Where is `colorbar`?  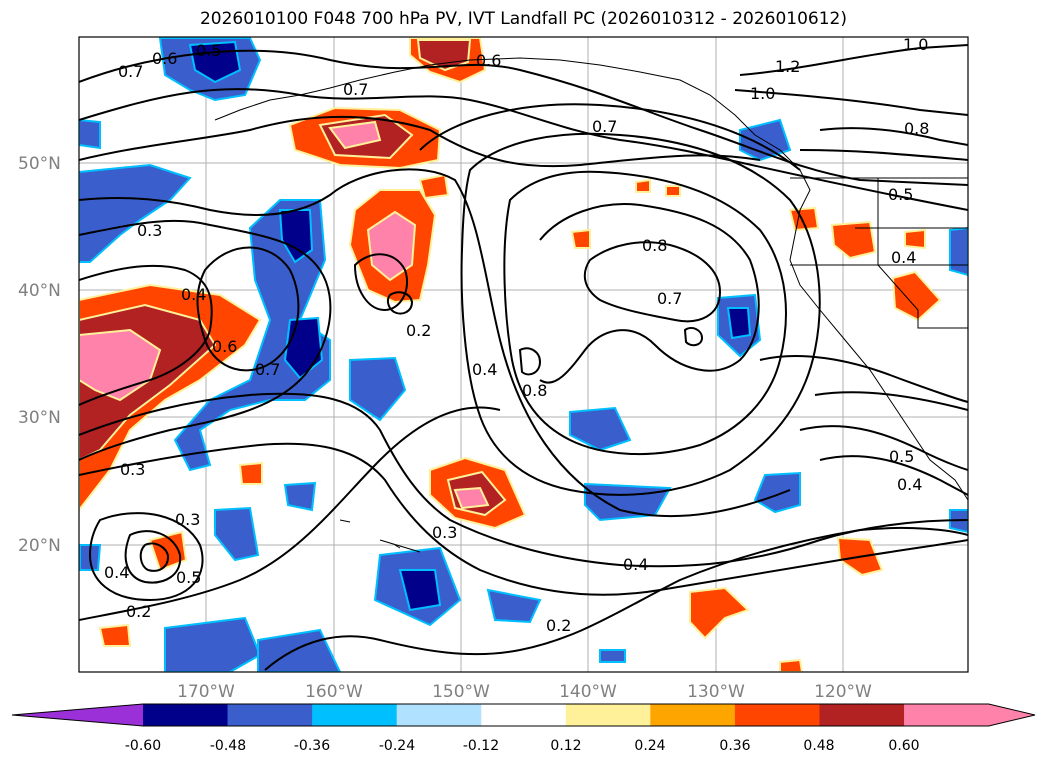 colorbar is located at coordinates (523, 715).